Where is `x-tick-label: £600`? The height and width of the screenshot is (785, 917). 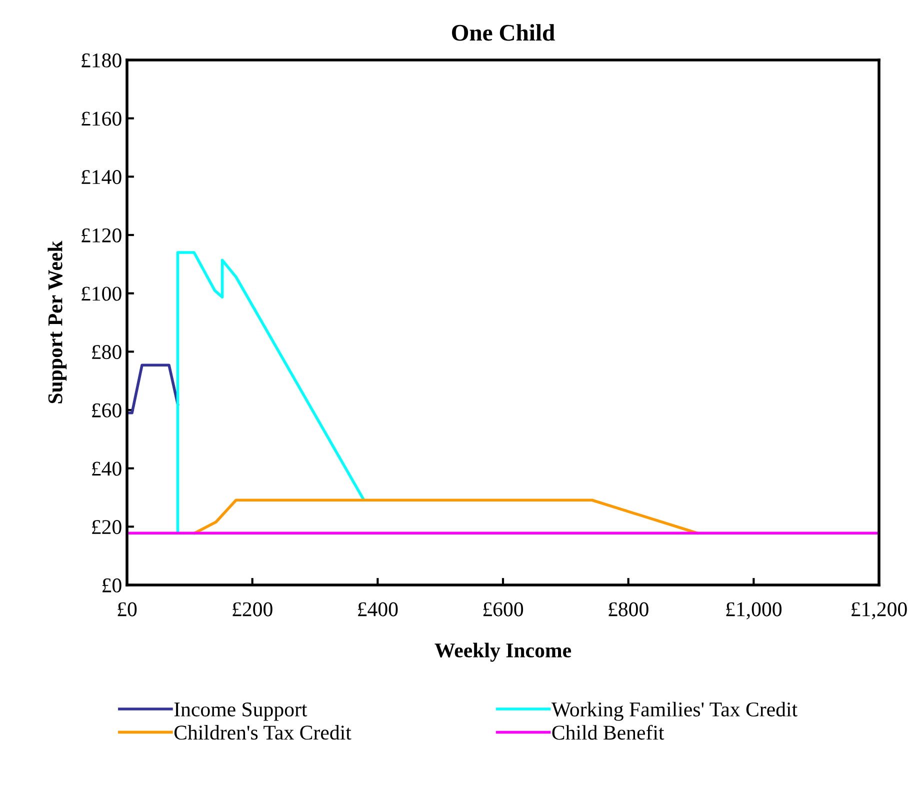 x-tick-label: £600 is located at coordinates (503, 609).